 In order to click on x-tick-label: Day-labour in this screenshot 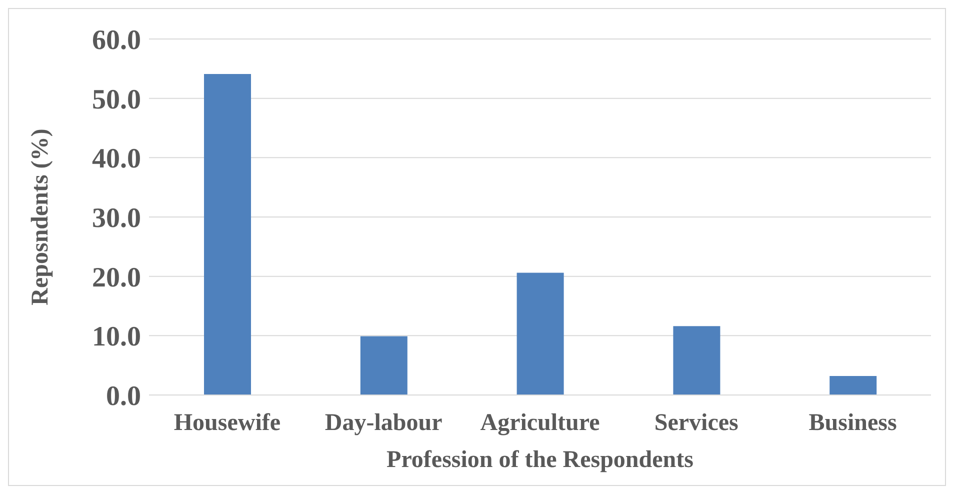, I will do `click(383, 423)`.